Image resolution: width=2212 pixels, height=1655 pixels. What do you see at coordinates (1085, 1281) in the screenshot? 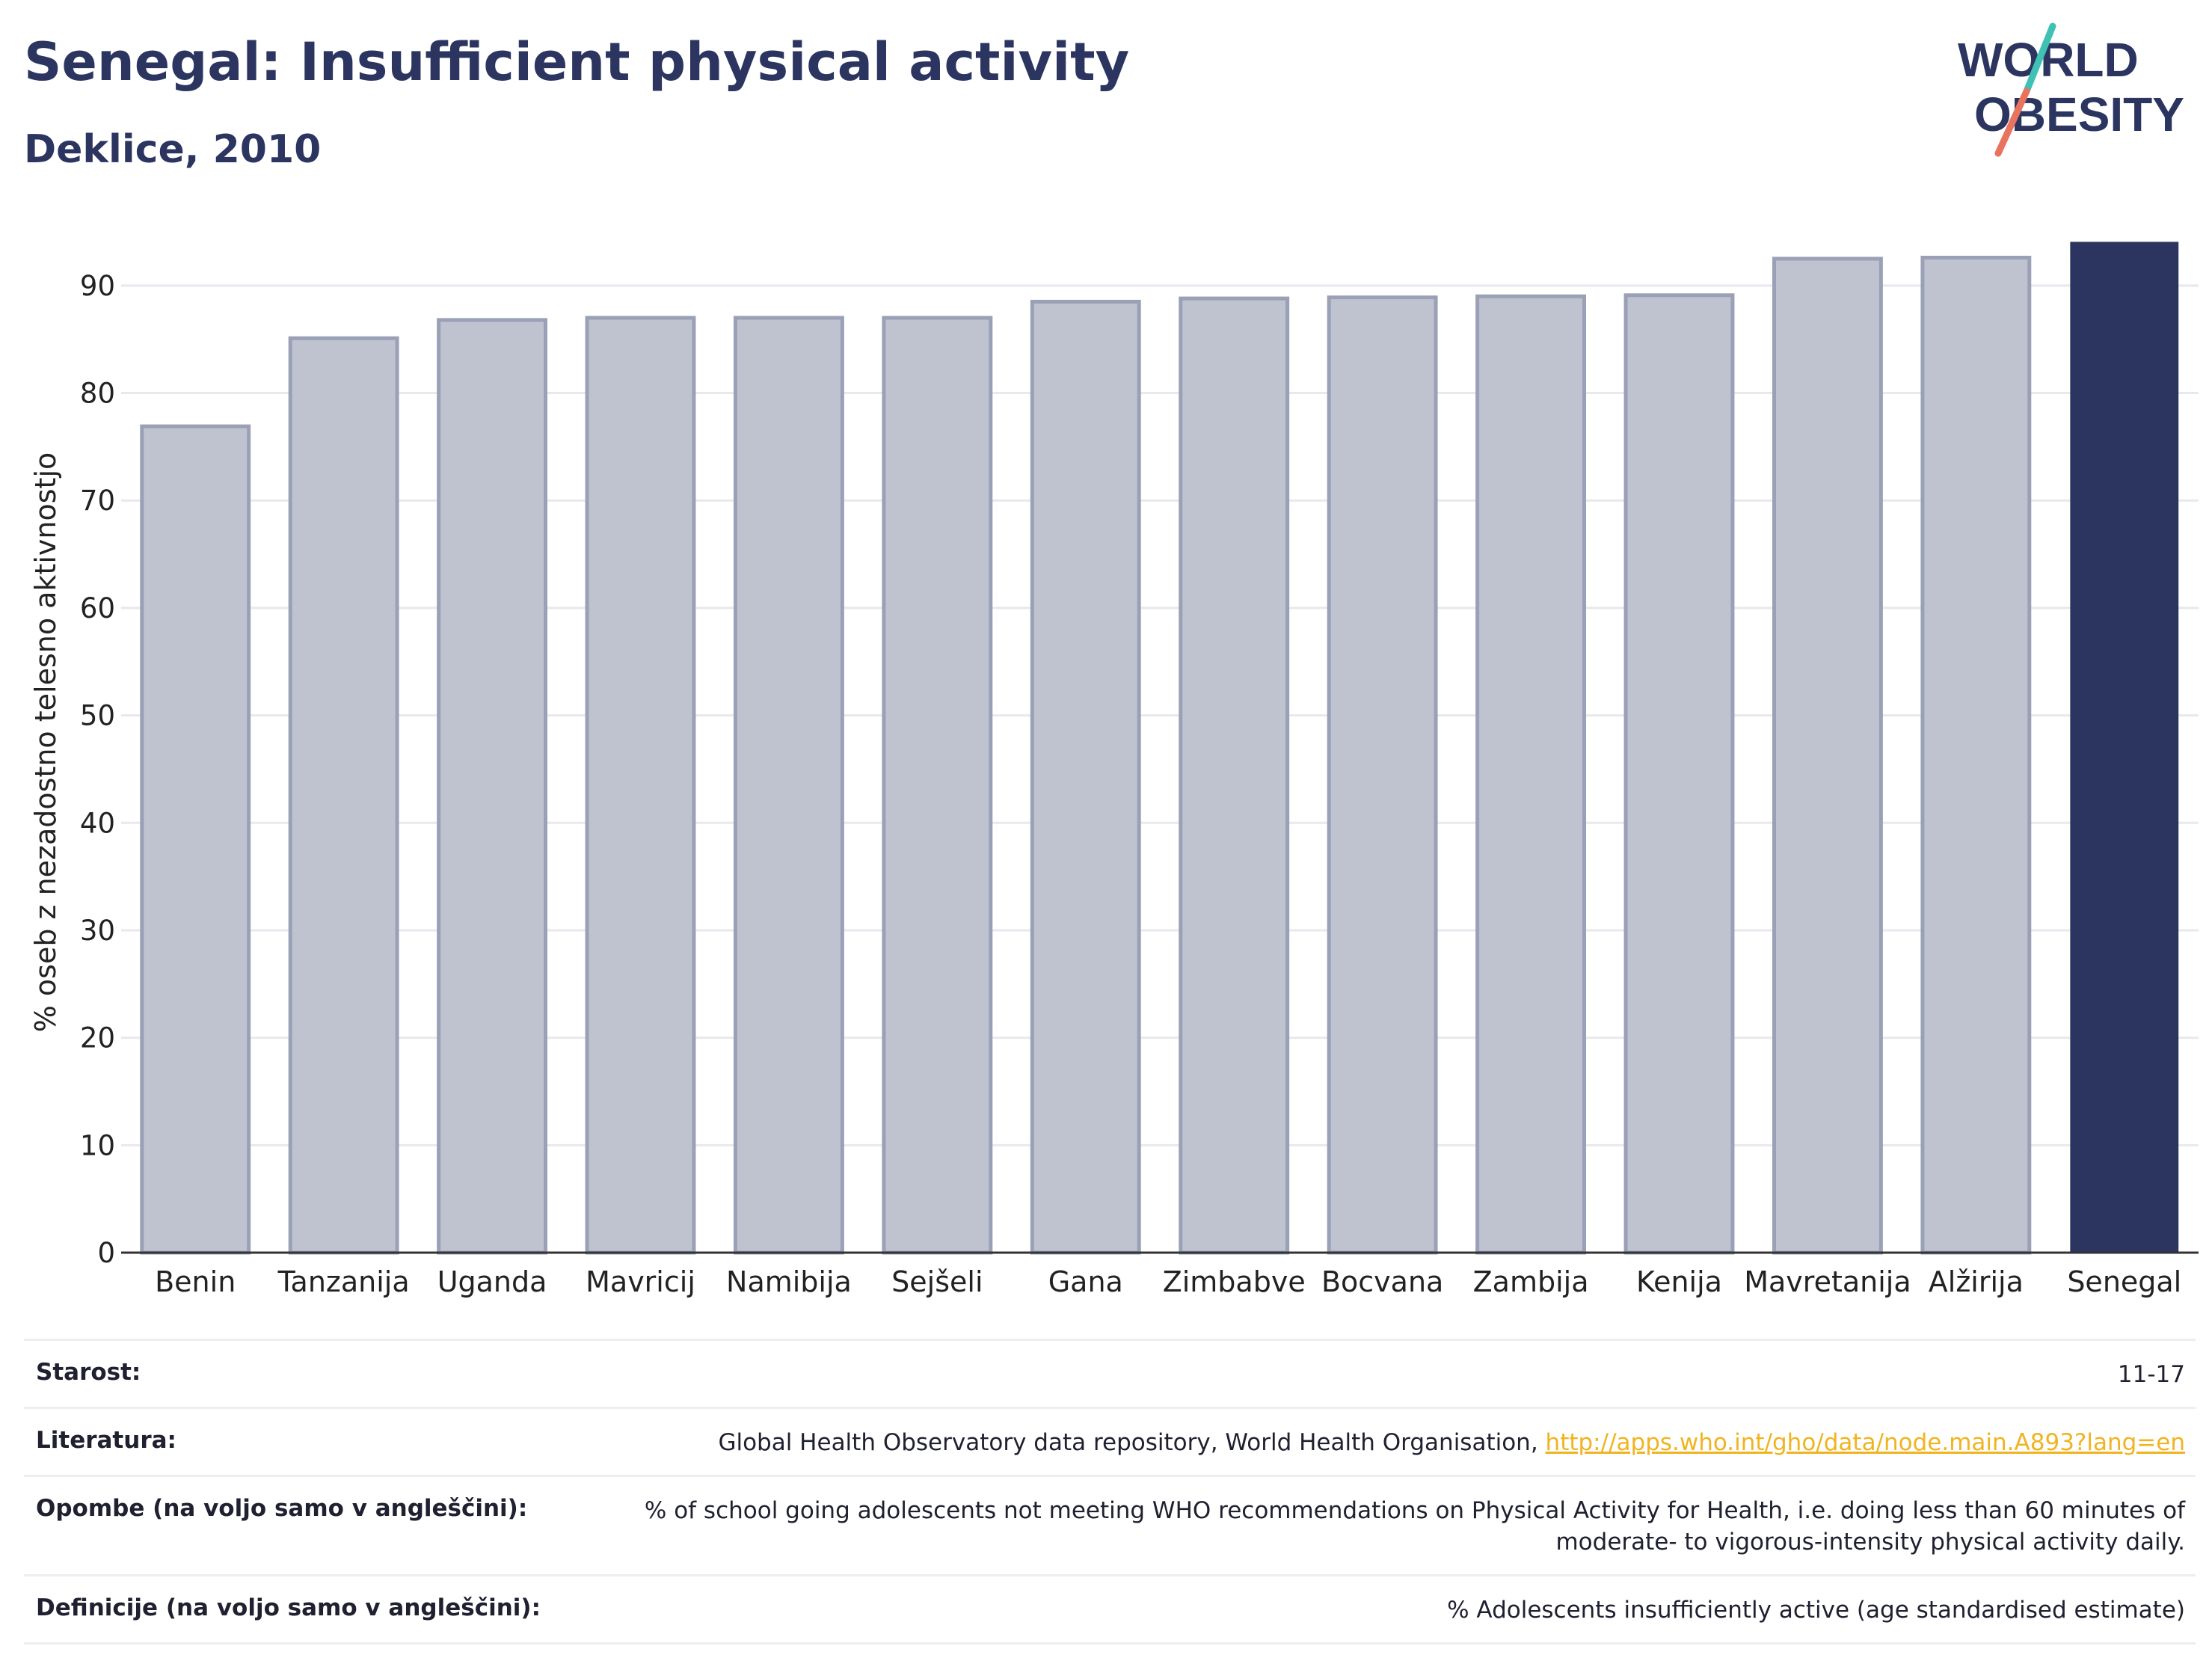
I see `x-tick-label: Gana` at bounding box center [1085, 1281].